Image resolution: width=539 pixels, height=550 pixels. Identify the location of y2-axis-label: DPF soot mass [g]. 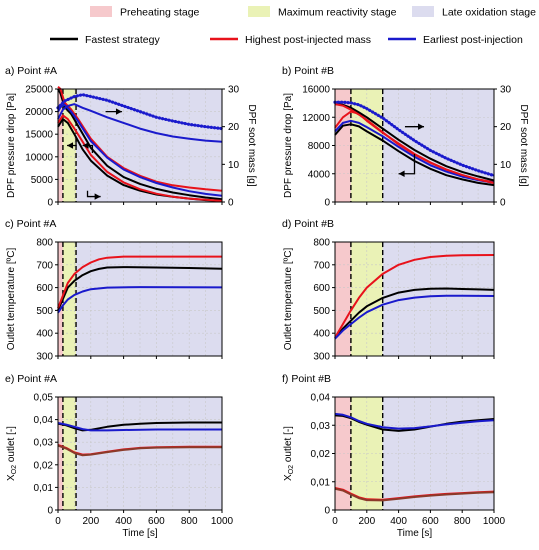
(523, 145).